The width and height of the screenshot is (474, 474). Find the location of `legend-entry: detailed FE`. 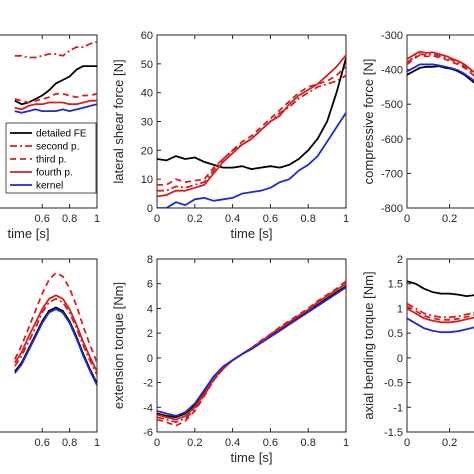

legend-entry: detailed FE is located at coordinates (61, 134).